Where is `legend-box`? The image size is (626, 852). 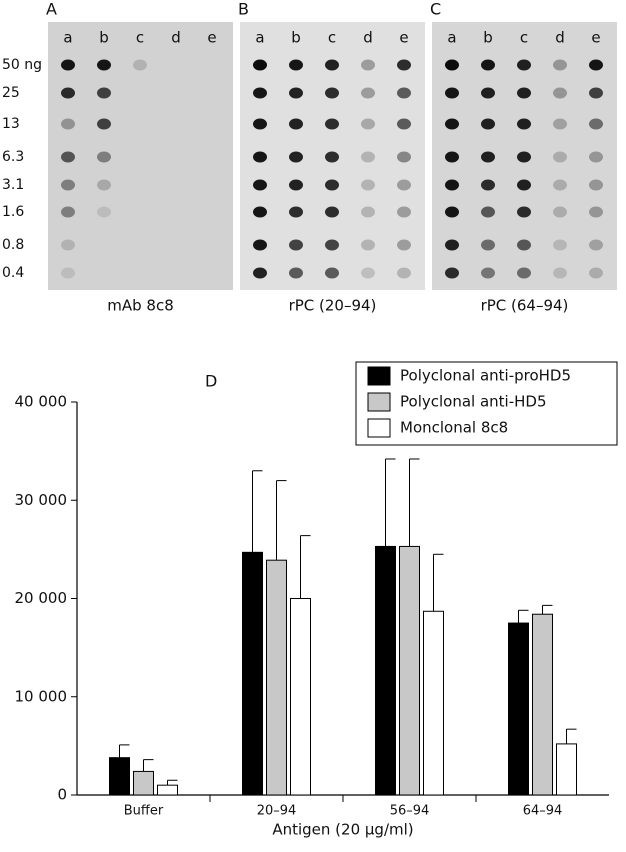 legend-box is located at coordinates (486, 403).